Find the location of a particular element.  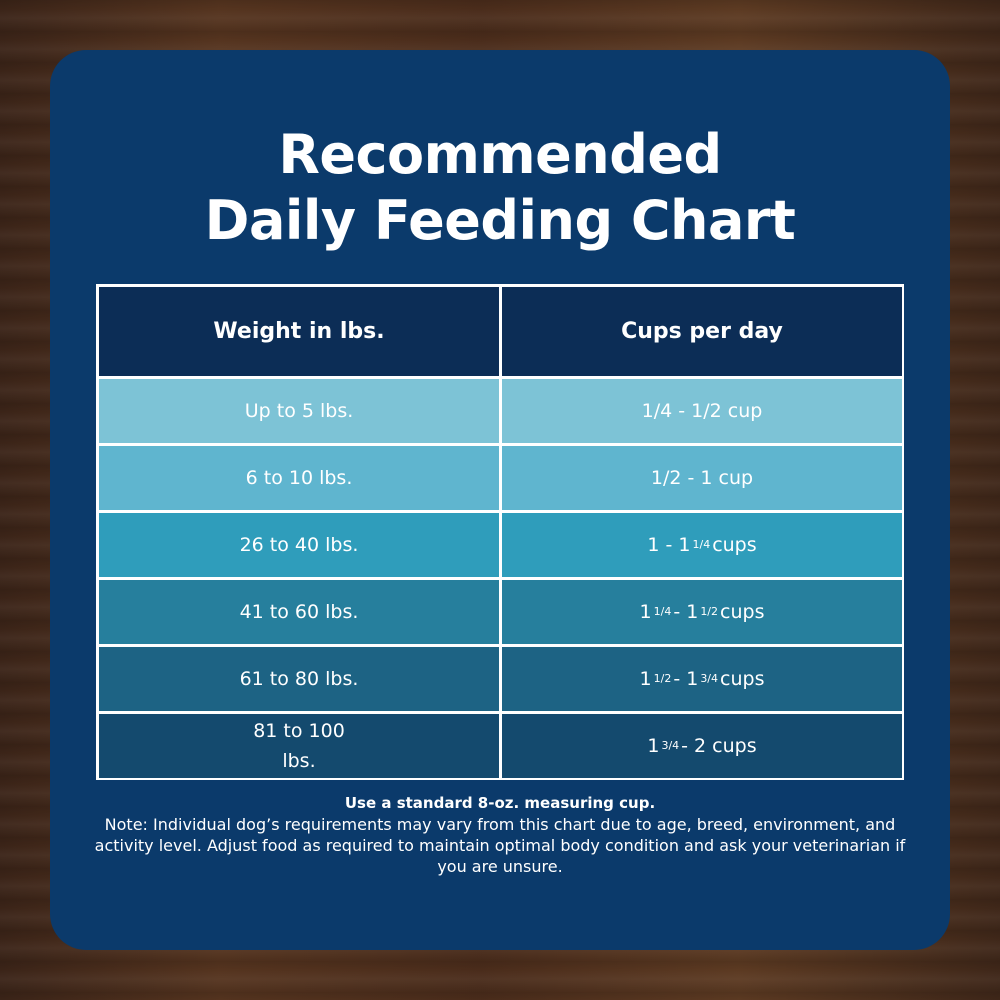

weight-value: 6 to 10 lbs. is located at coordinates (299, 478).